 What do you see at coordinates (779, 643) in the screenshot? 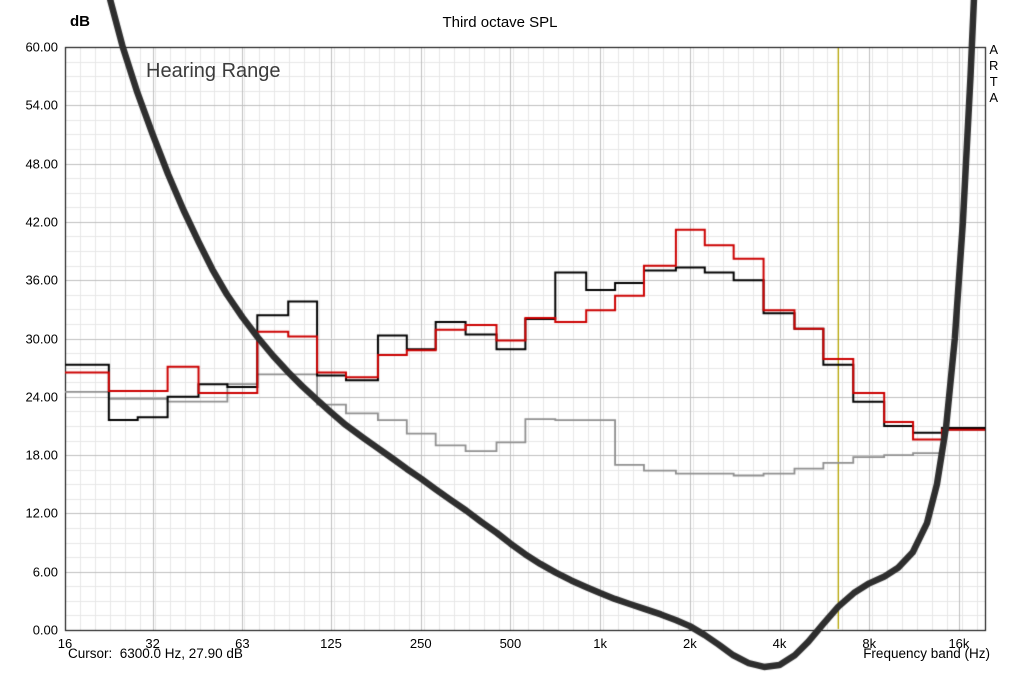
I see `x-tick-label: 4k` at bounding box center [779, 643].